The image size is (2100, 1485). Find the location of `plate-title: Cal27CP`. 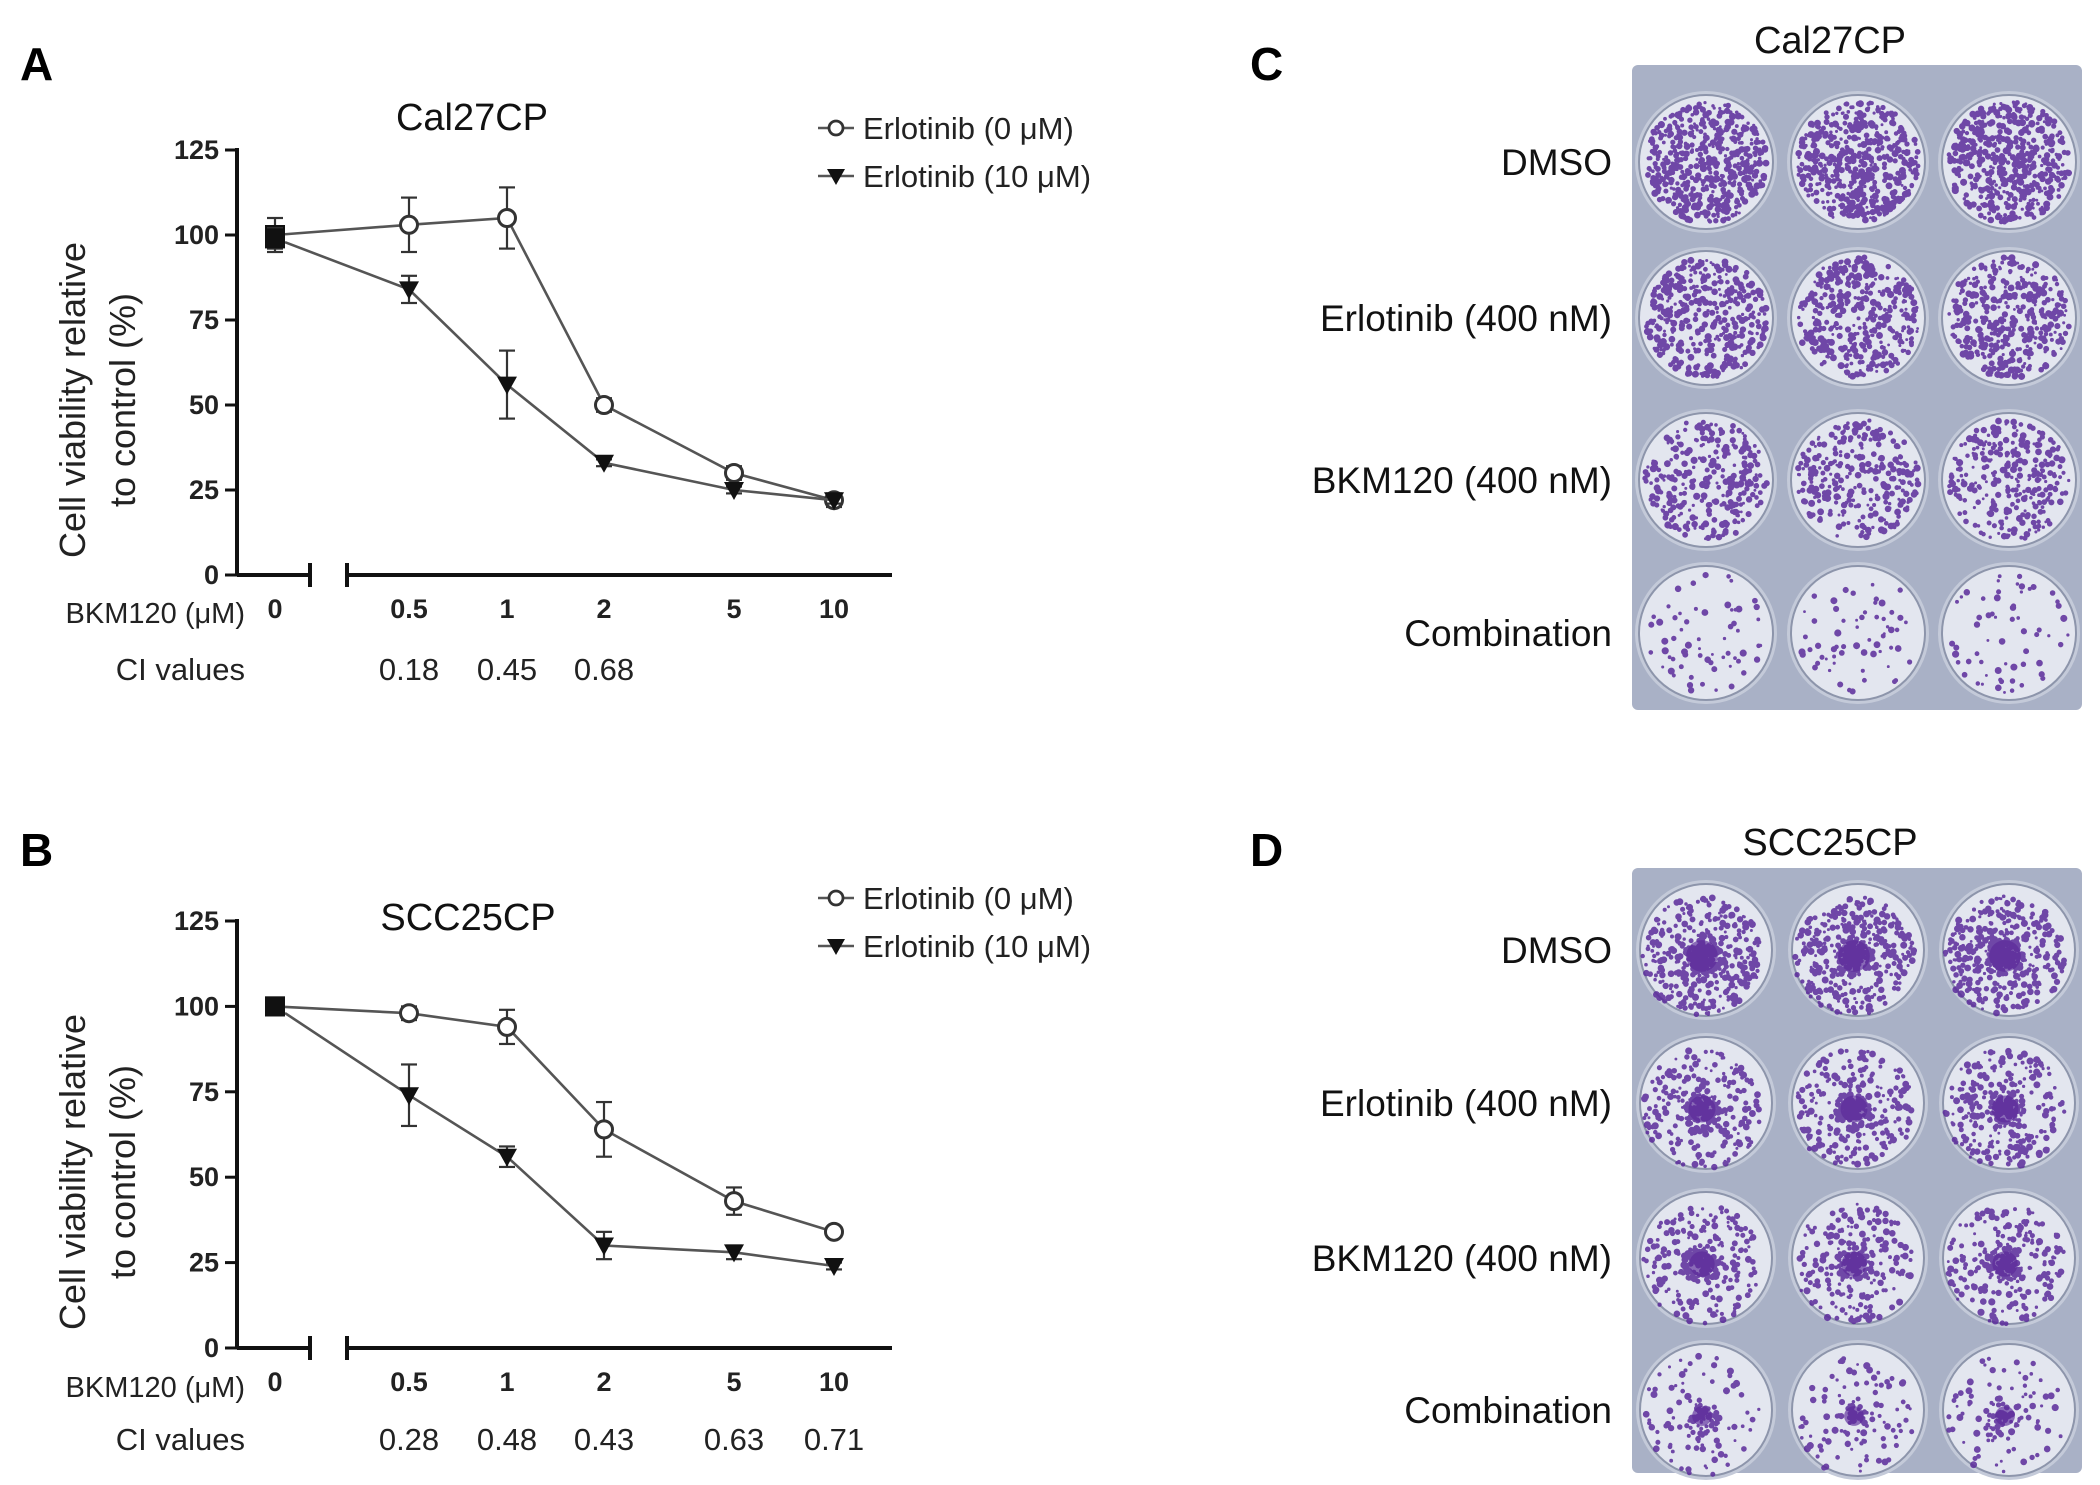

plate-title: Cal27CP is located at coordinates (1830, 41).